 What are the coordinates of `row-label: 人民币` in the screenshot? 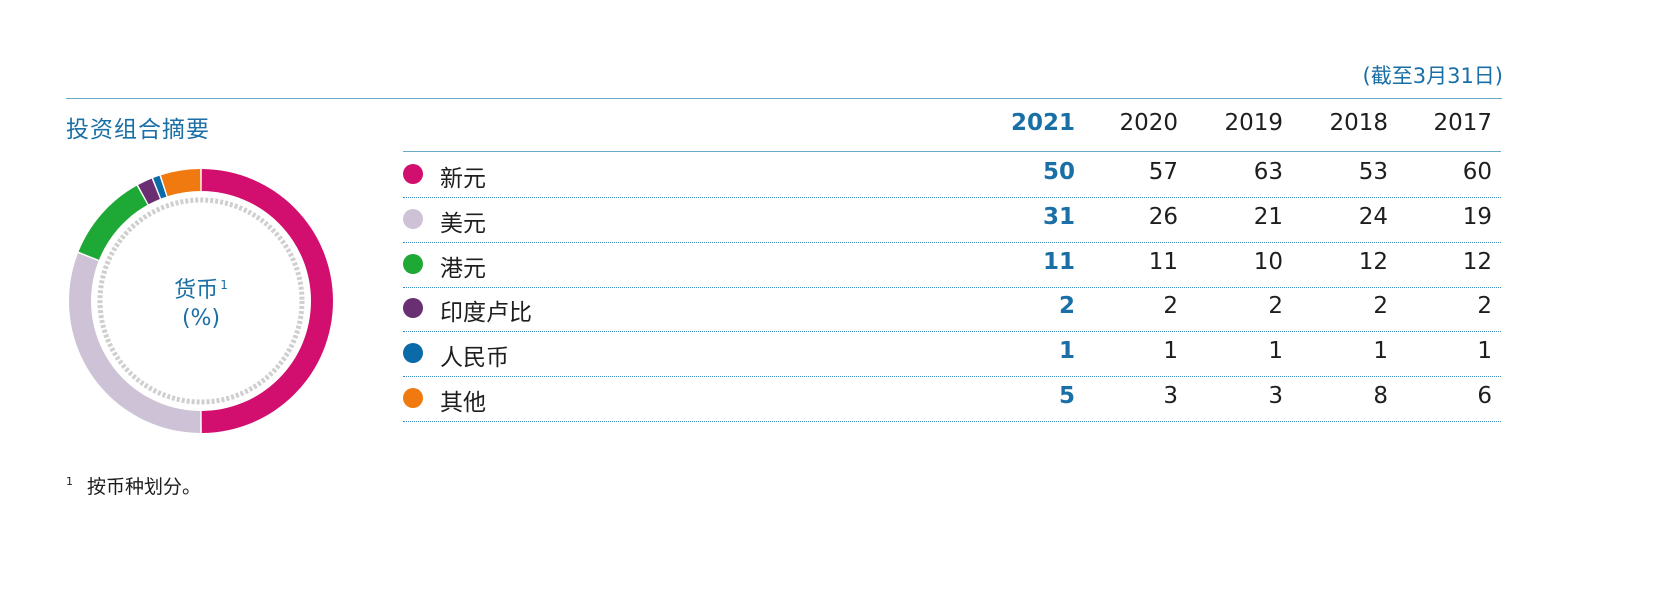 It's located at (474, 358).